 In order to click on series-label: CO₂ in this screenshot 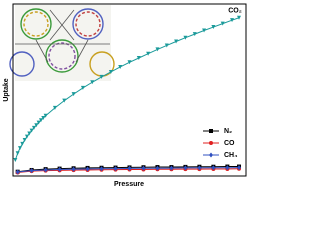, I will do `click(235, 11)`.